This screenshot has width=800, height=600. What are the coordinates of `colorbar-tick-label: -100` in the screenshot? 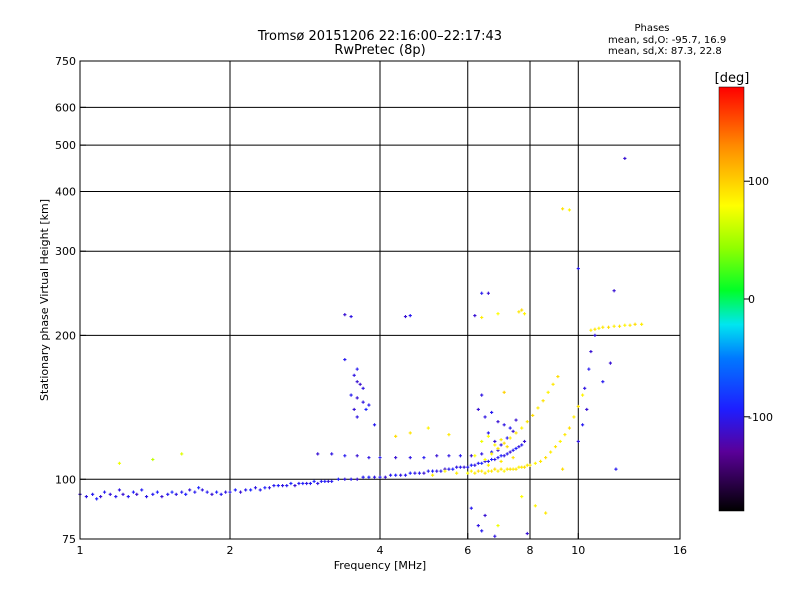 It's located at (760, 417).